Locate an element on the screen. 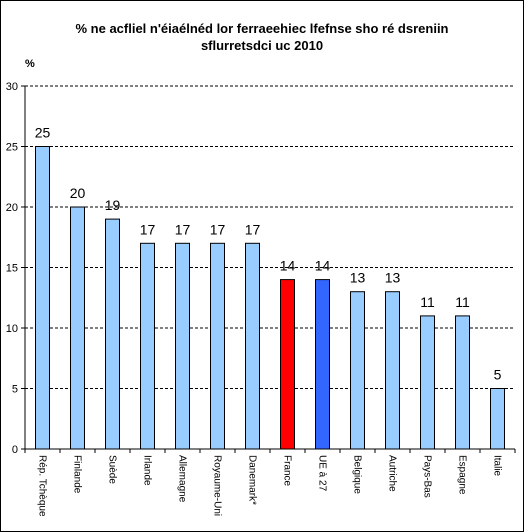  y-axis-unit-label: % is located at coordinates (30, 64).